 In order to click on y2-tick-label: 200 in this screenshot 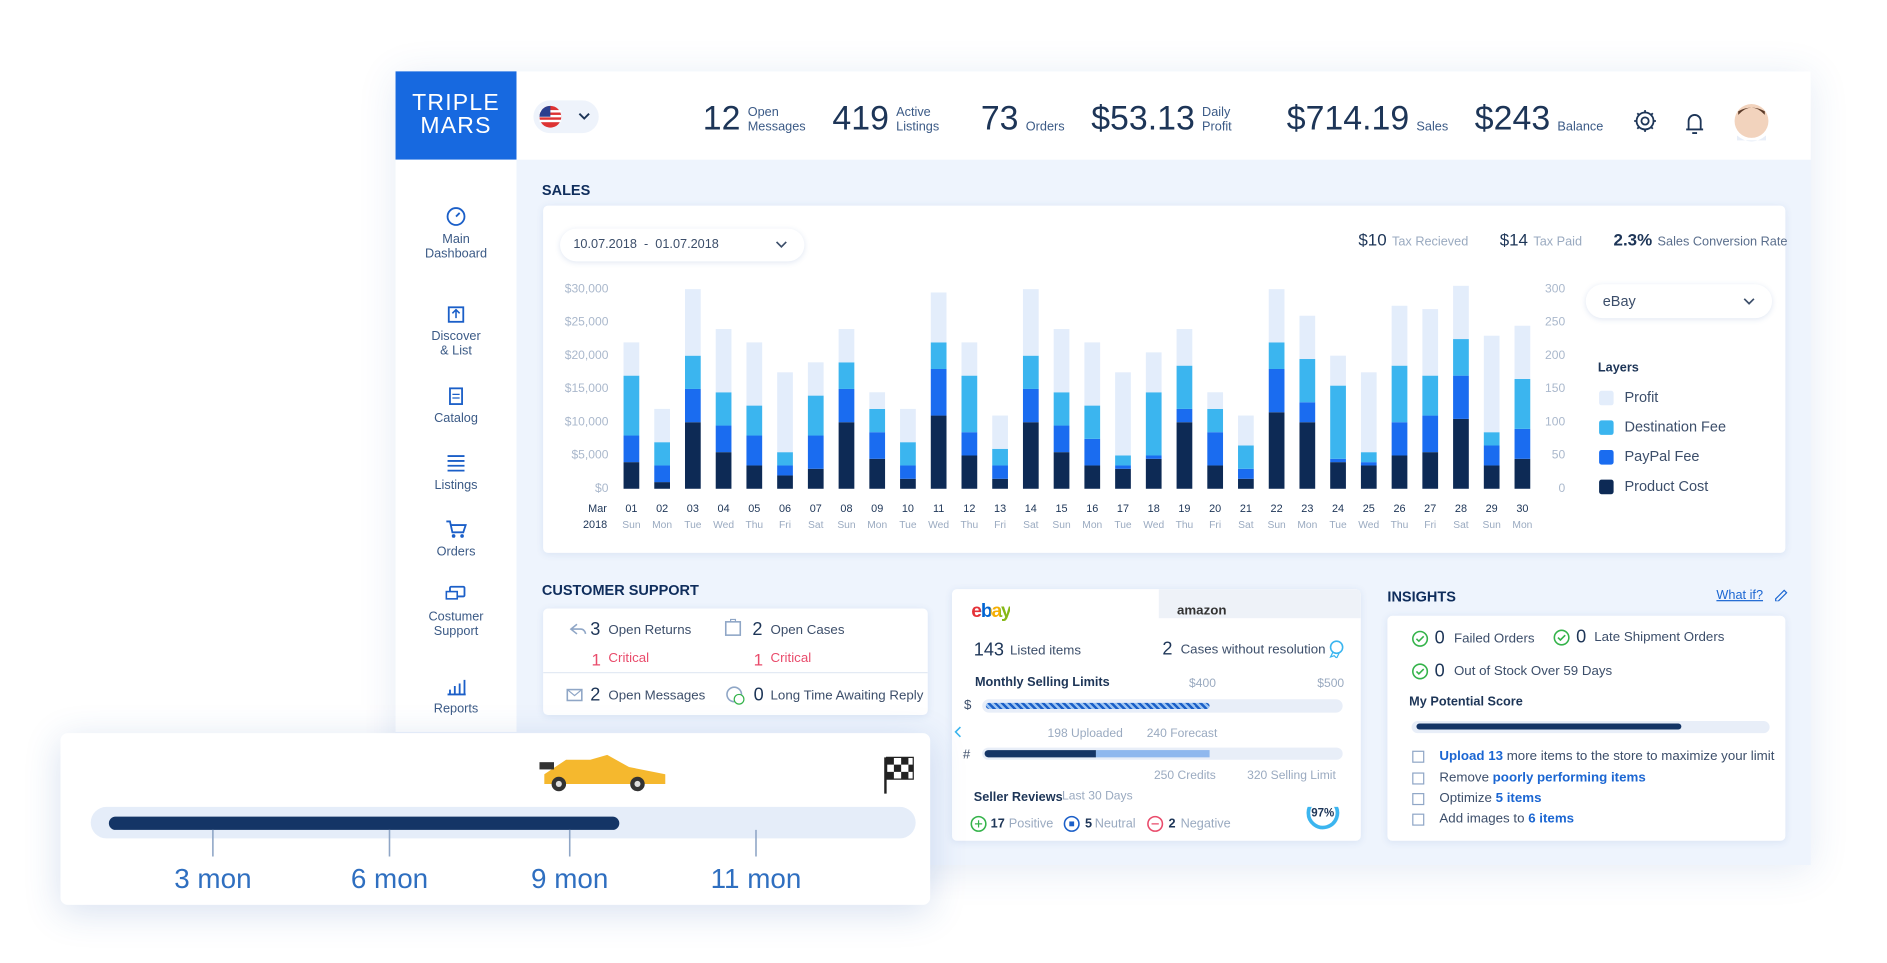, I will do `click(1555, 355)`.